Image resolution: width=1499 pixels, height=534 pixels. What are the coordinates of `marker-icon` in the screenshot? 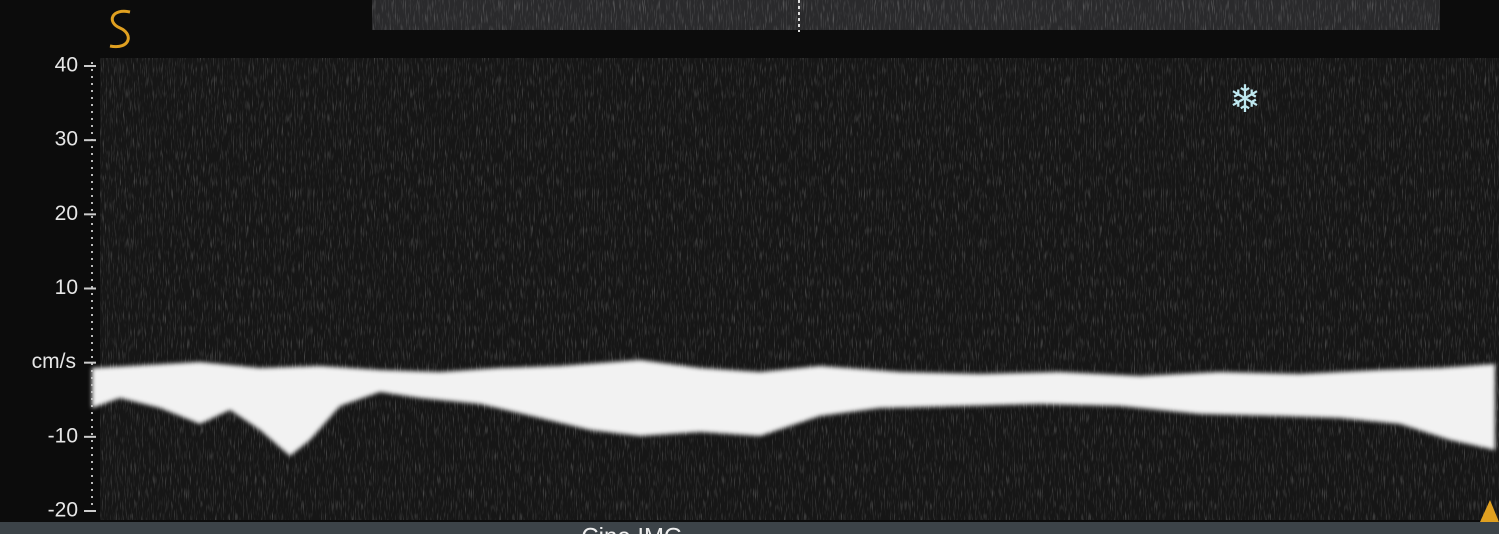 It's located at (1489, 511).